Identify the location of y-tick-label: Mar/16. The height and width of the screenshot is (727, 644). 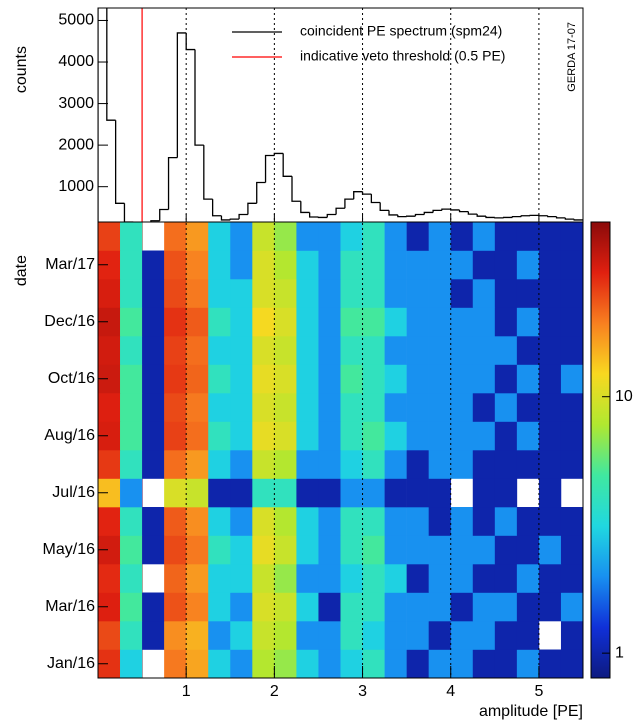
(70, 606).